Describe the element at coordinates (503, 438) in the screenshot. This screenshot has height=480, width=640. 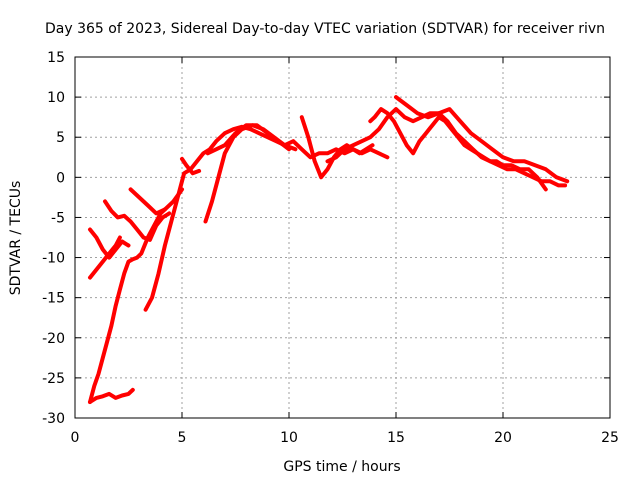
I see `x-tick-label: 20` at that location.